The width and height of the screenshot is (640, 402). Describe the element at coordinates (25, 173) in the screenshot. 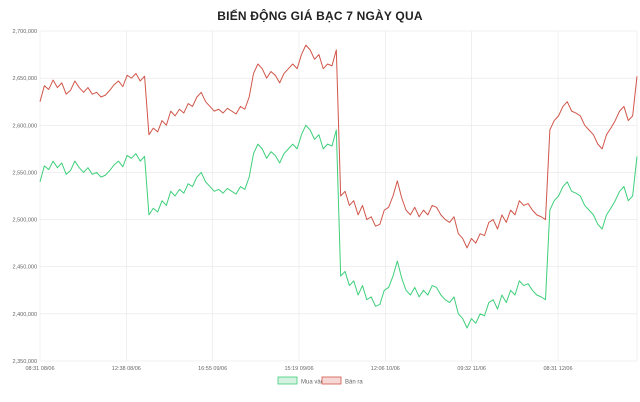

I see `y-tick-label: 2,550,000` at that location.